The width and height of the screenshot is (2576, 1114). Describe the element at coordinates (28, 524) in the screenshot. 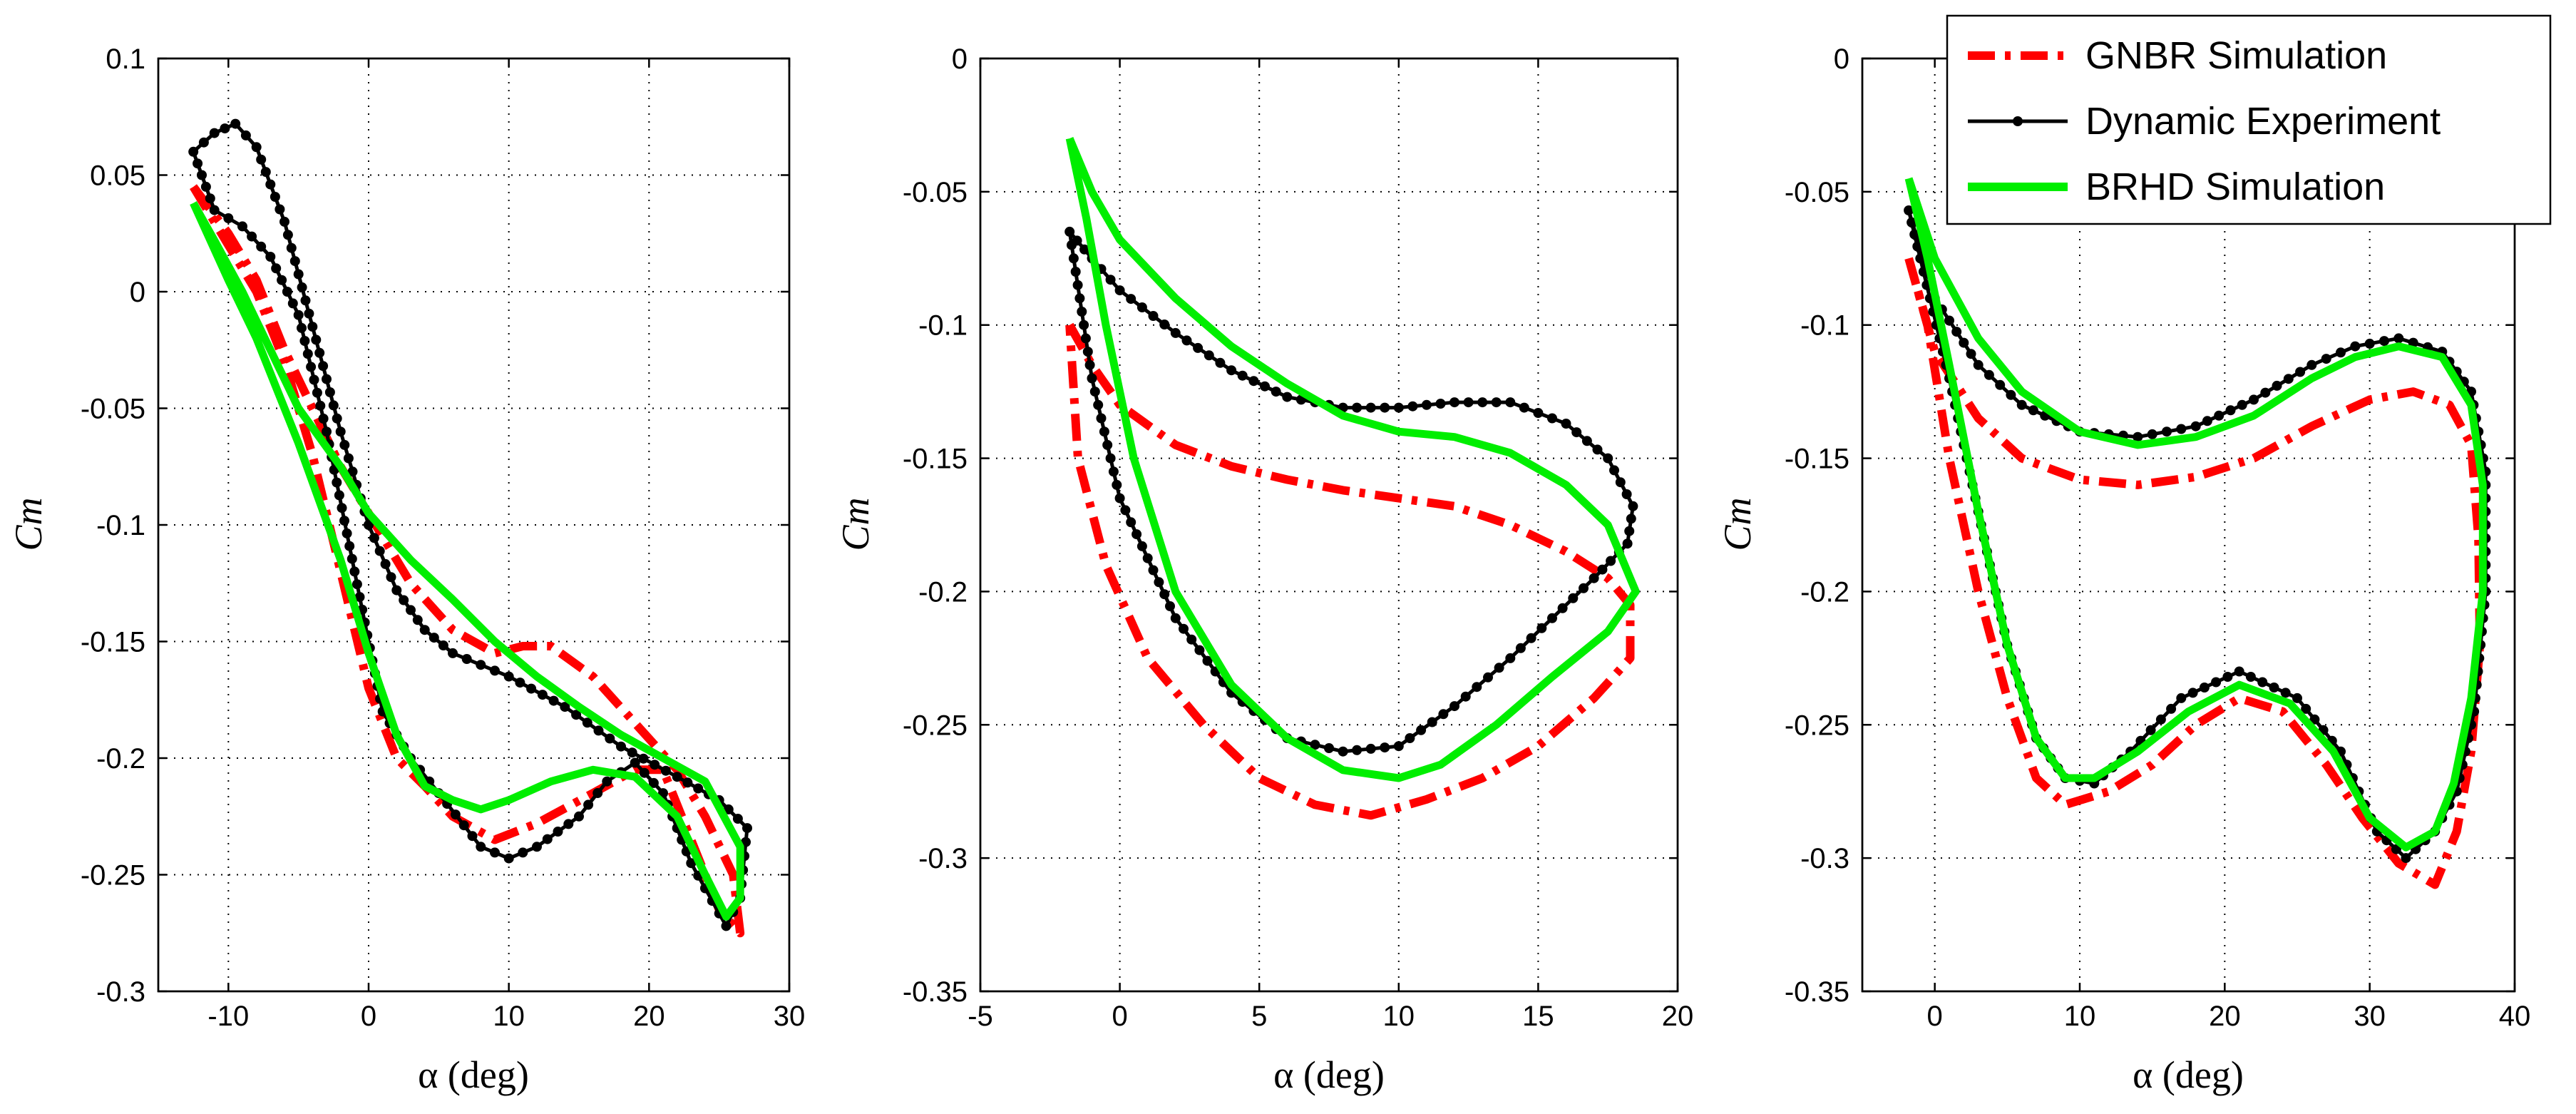

I see `y-axis-label-1: Cm` at that location.